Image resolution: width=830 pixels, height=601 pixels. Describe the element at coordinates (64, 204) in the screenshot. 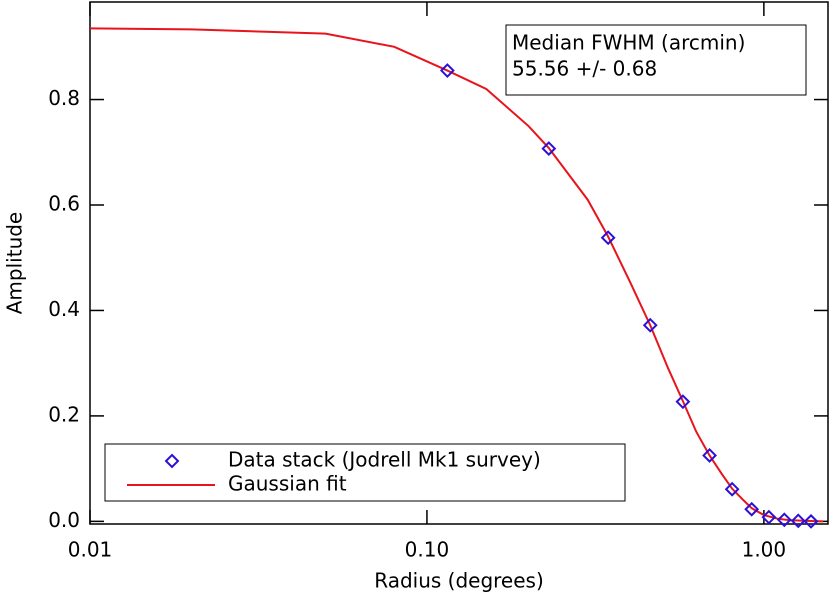

I see `y-tick-label: 0.6` at that location.